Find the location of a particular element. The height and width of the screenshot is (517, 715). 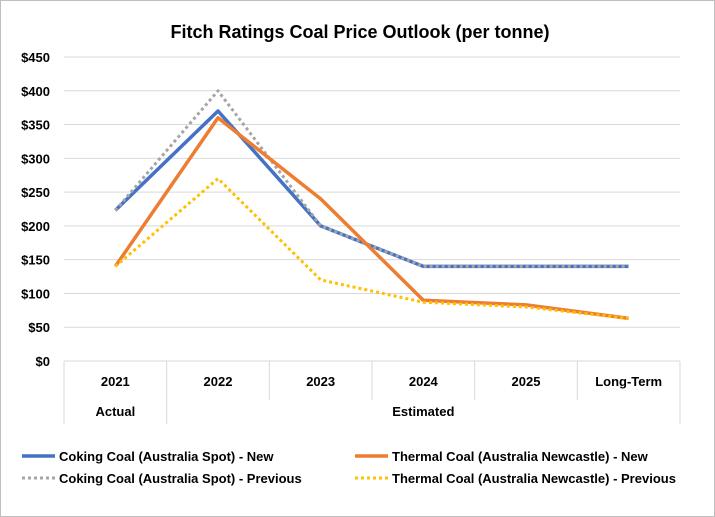

y-tick-label: $250 is located at coordinates (35, 192).